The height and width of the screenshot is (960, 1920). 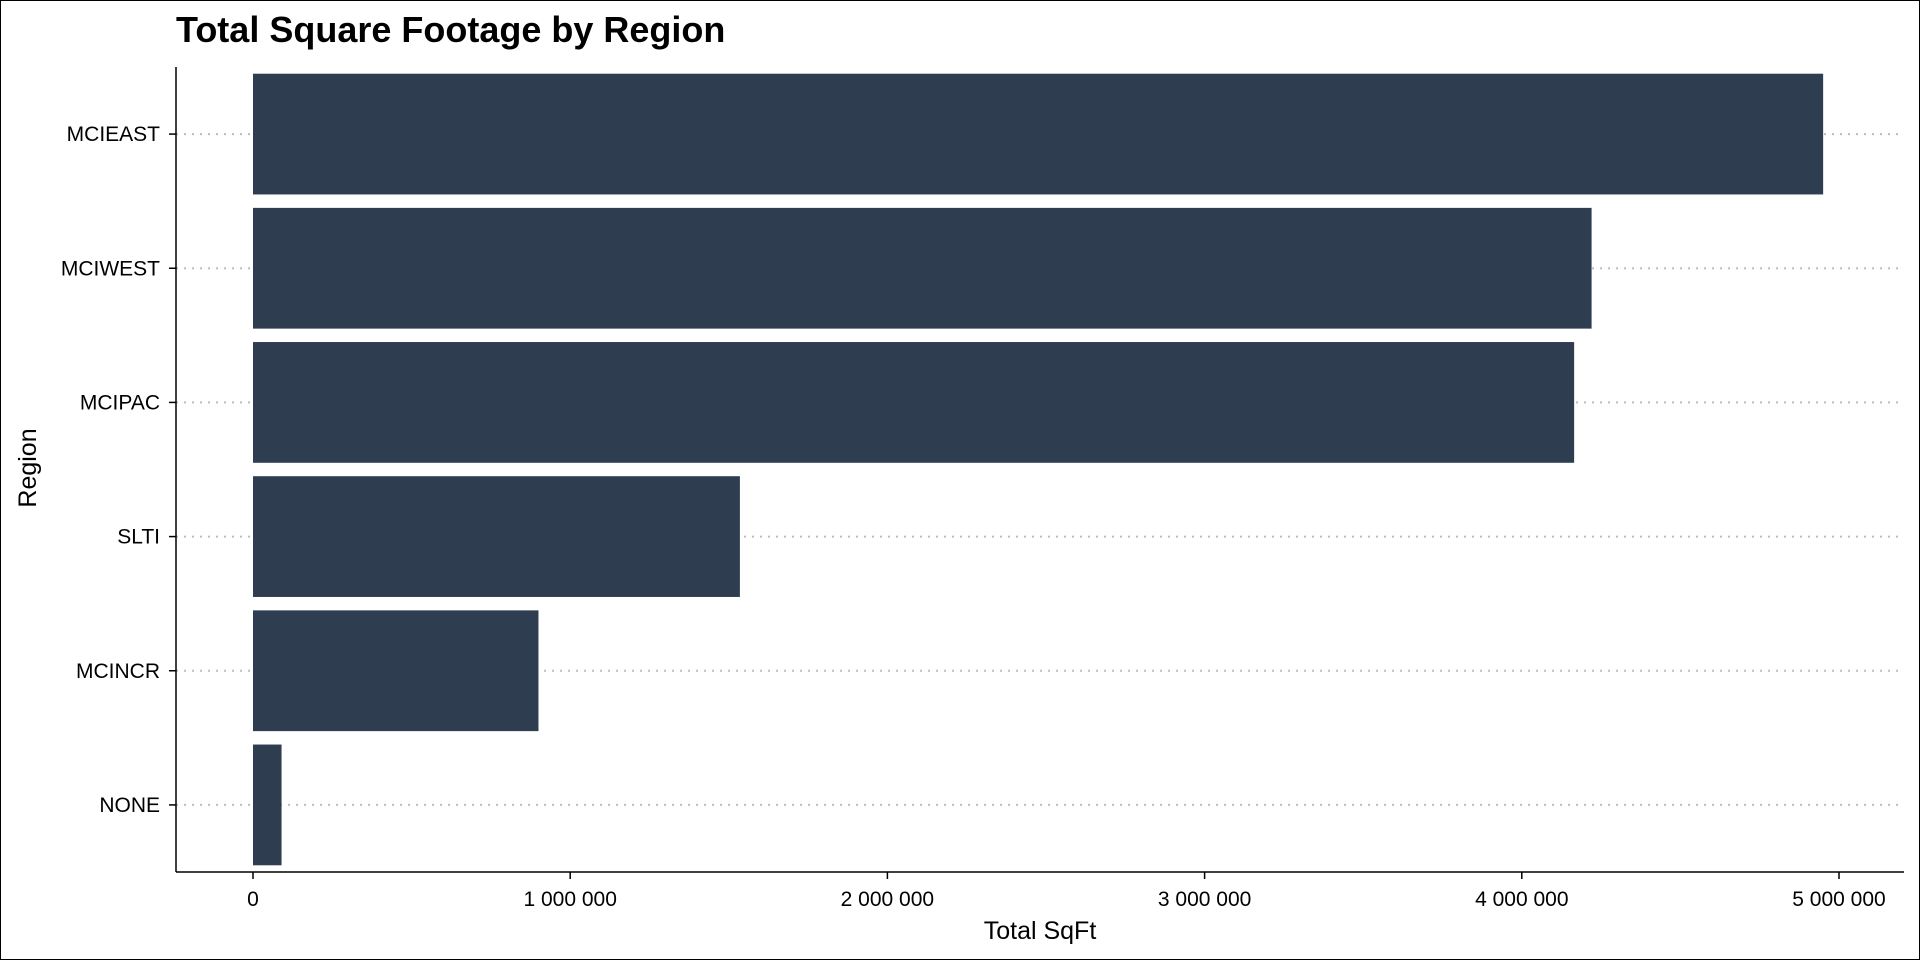 I want to click on y-tick-label: MCIWEST, so click(x=110, y=268).